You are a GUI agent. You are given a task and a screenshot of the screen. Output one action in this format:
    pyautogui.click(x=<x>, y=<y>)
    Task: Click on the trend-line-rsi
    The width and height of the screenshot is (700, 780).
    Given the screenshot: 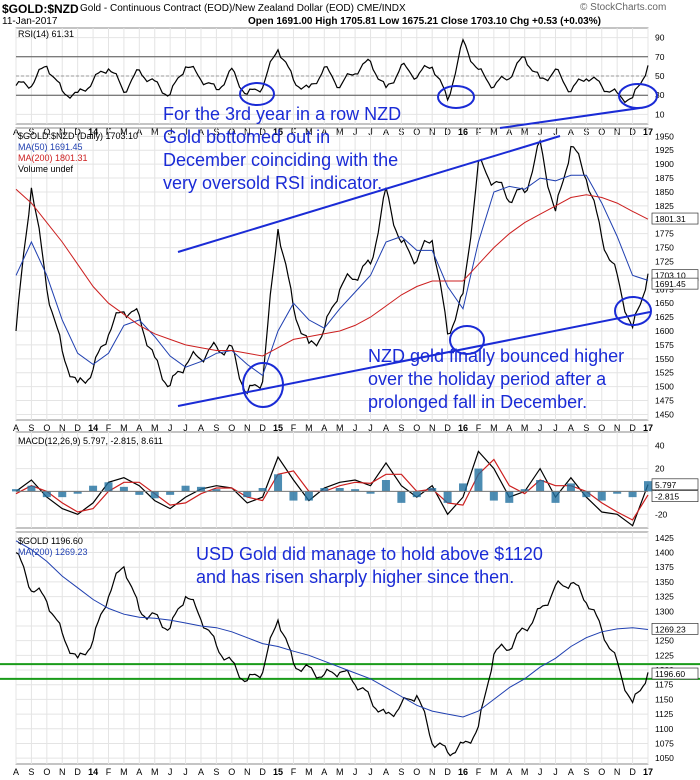 What is the action you would take?
    pyautogui.click(x=570, y=118)
    